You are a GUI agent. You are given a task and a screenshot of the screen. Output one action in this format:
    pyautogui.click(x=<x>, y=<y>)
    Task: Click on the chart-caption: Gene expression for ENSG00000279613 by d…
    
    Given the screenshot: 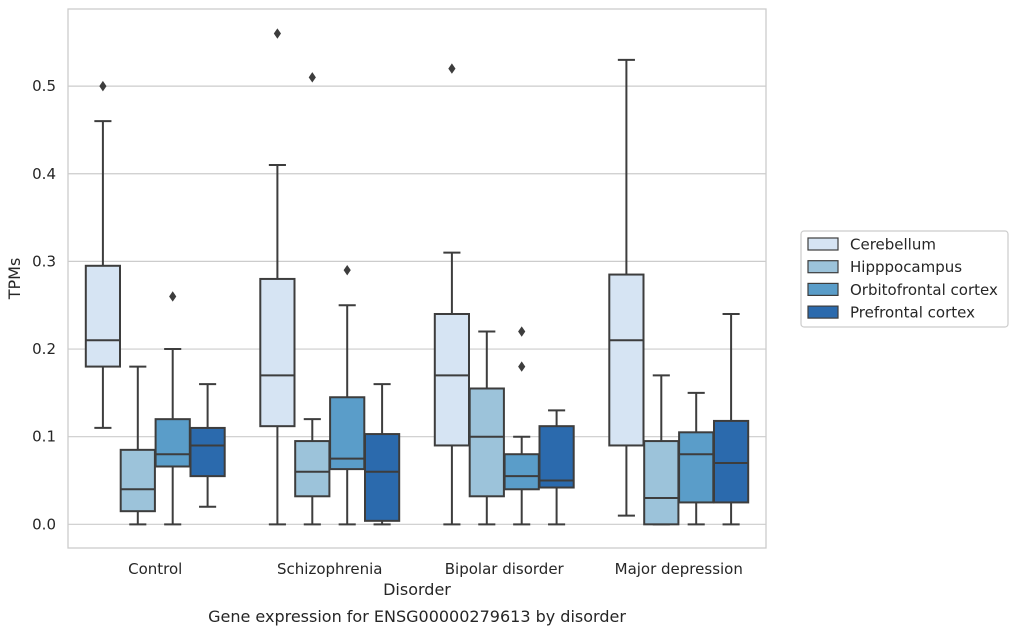 What is the action you would take?
    pyautogui.click(x=417, y=616)
    